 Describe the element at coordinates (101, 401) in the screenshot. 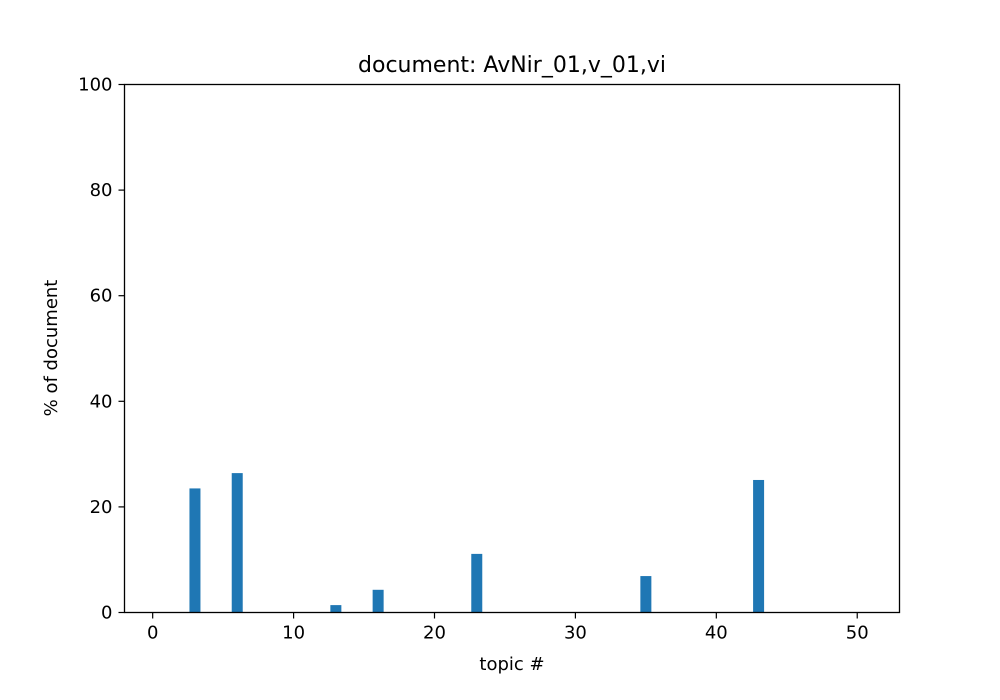

I see `y-tick-label: 40` at that location.